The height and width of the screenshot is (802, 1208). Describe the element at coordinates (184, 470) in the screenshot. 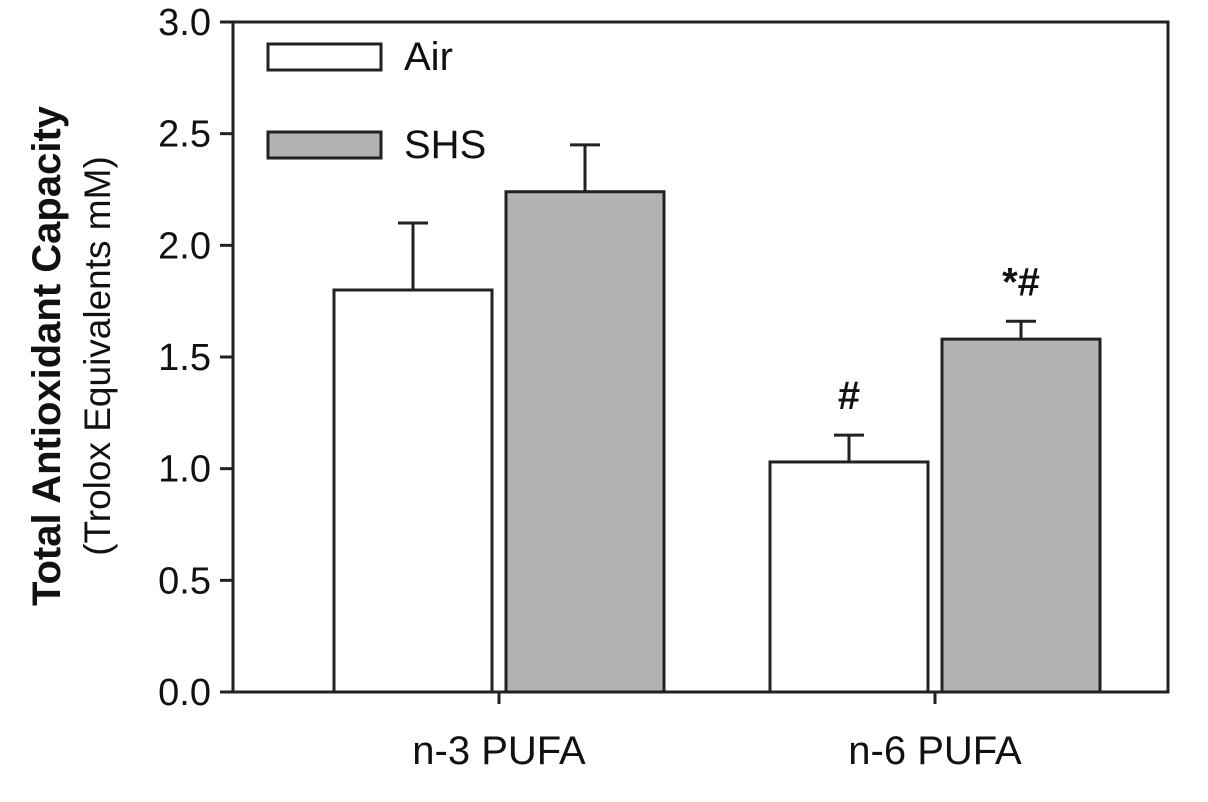

I see `y-tick-label: 1.0` at that location.